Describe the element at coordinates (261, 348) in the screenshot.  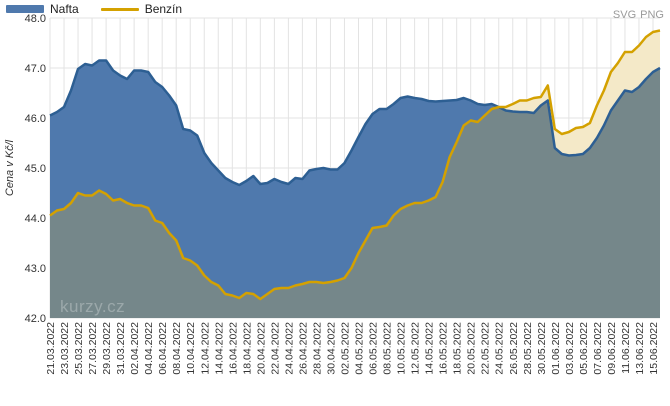
I see `x-tick-label: 20.04.2022` at that location.